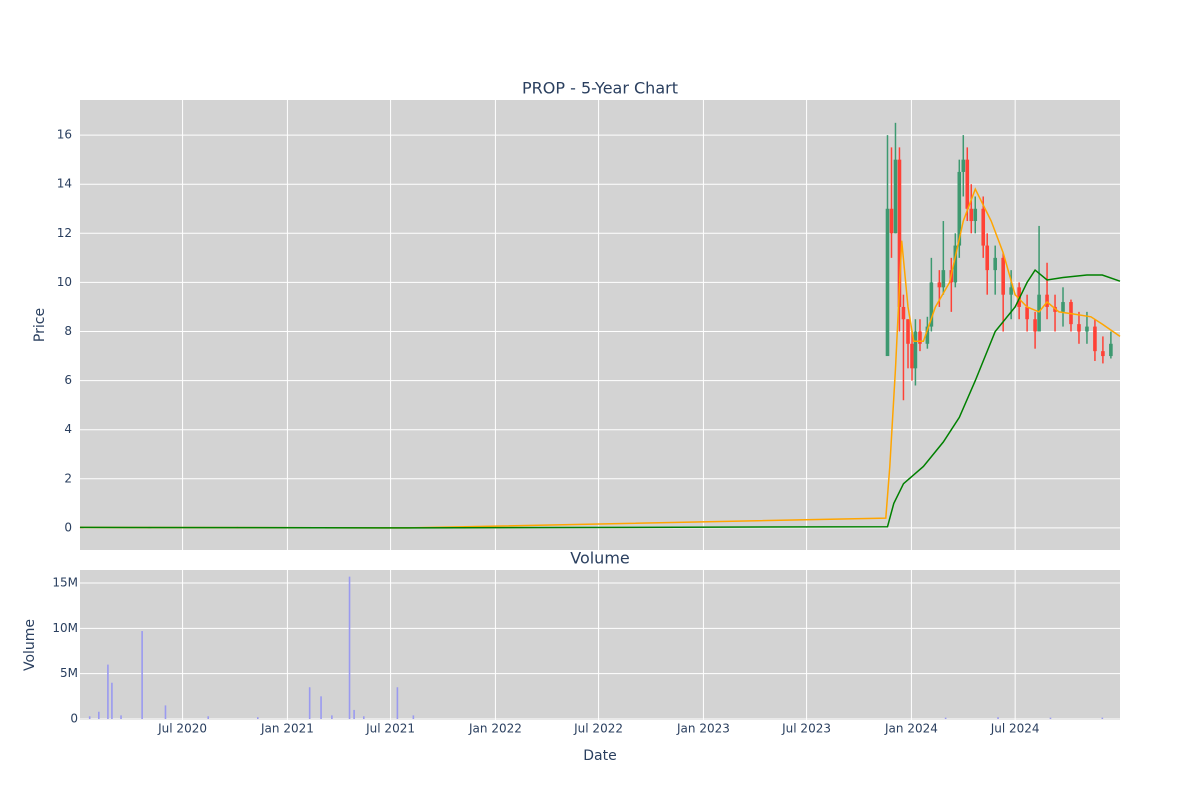 The image size is (1200, 800). What do you see at coordinates (911, 729) in the screenshot?
I see `x-tick-label: Jan 2024` at bounding box center [911, 729].